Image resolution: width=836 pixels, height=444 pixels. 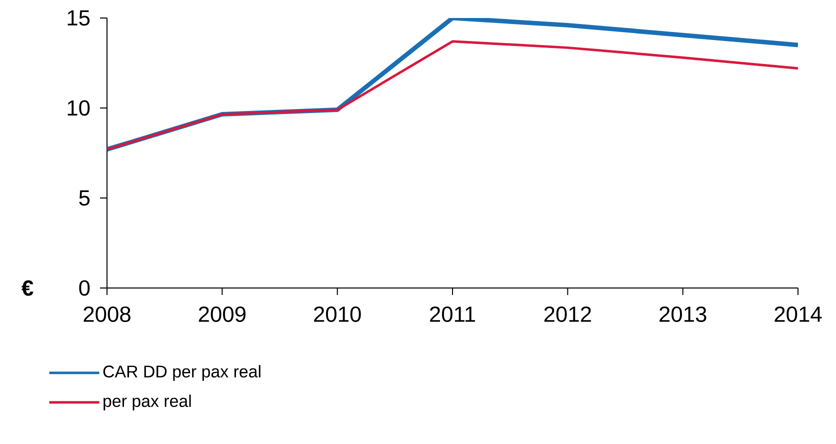 What do you see at coordinates (79, 18) in the screenshot?
I see `y-tick-label: 15` at bounding box center [79, 18].